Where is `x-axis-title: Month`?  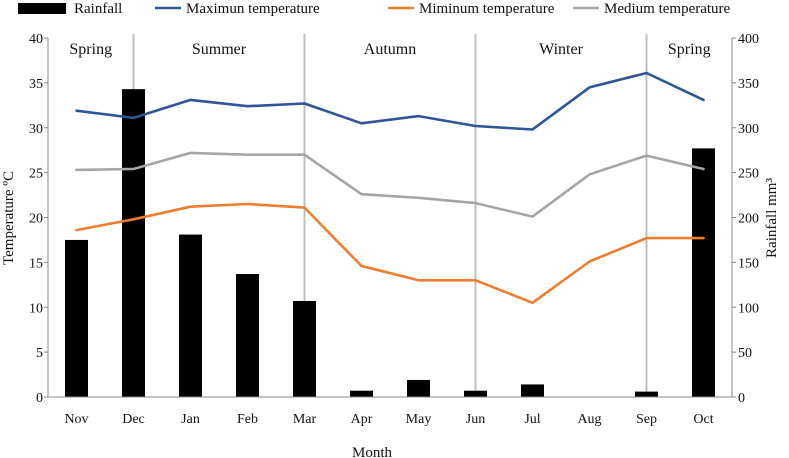 x-axis-title: Month is located at coordinates (372, 451).